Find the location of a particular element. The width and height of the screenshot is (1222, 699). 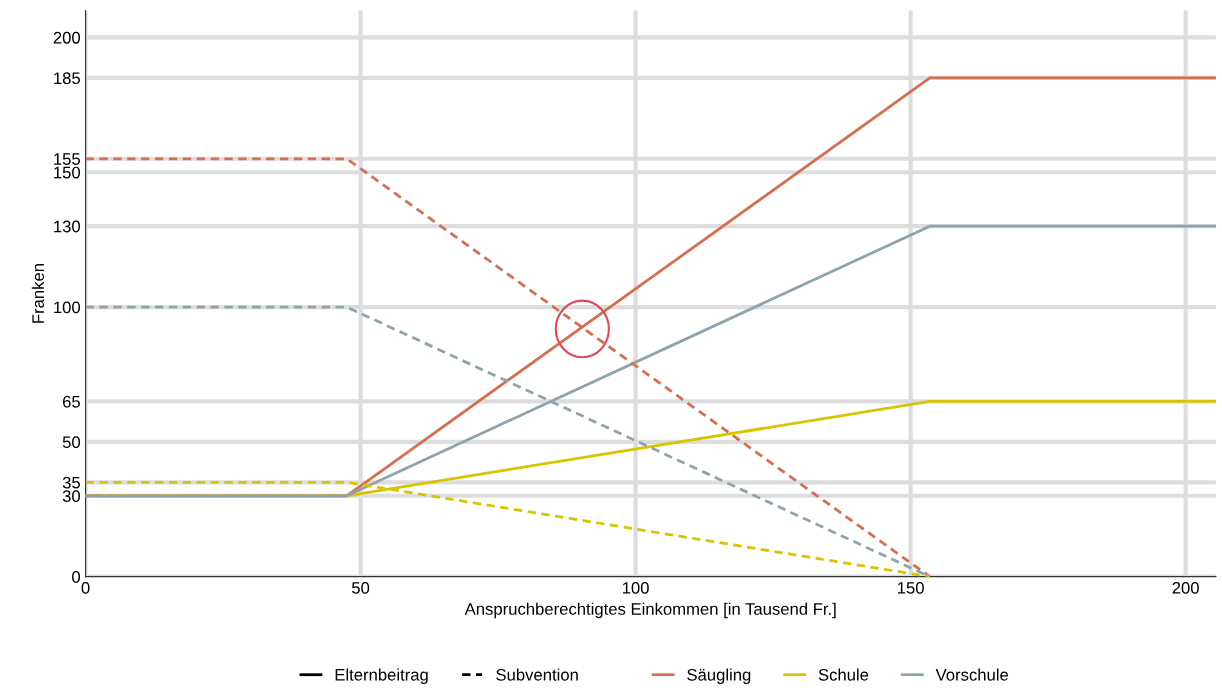

y-tick-label: 185 is located at coordinates (67, 78).